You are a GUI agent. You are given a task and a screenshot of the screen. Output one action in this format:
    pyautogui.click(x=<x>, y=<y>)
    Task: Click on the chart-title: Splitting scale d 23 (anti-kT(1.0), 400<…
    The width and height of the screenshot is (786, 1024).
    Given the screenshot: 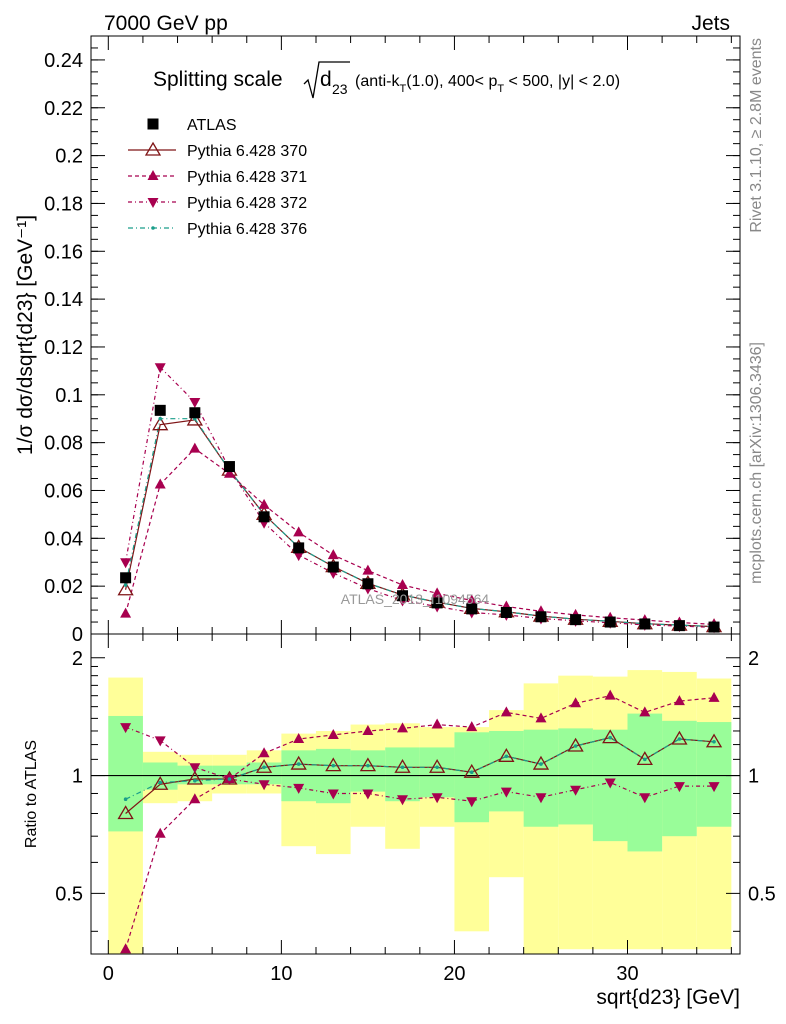 What is the action you would take?
    pyautogui.click(x=386, y=80)
    